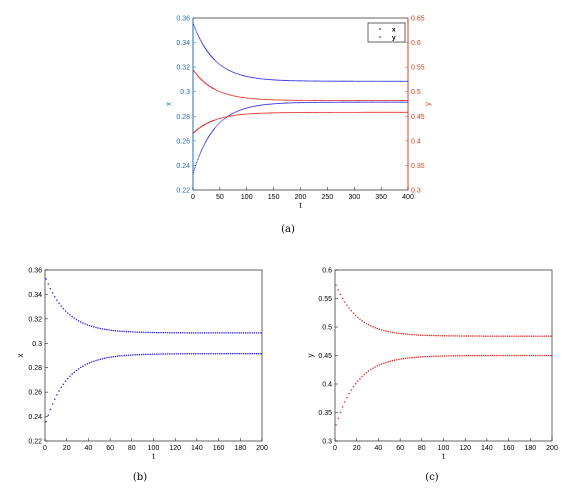 This screenshot has height=491, width=573. I want to click on y-right-tick-label: 0.6, so click(416, 43).